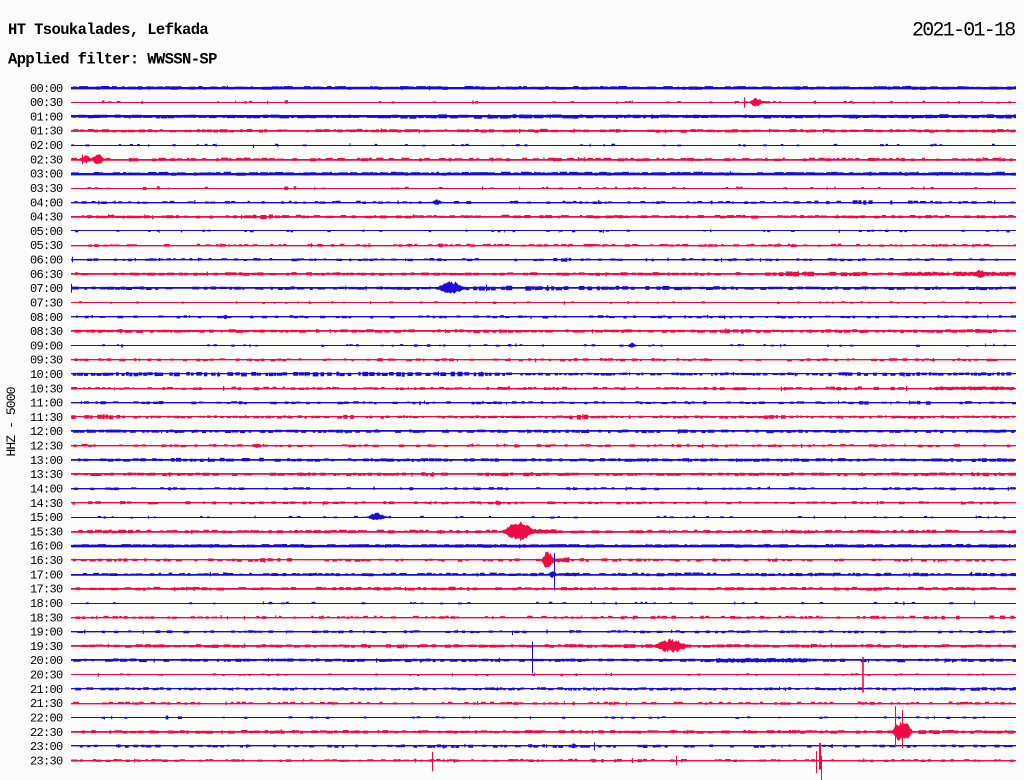 Image resolution: width=1024 pixels, height=780 pixels. Describe the element at coordinates (46, 232) in the screenshot. I see `svg-text: 05:00` at that location.